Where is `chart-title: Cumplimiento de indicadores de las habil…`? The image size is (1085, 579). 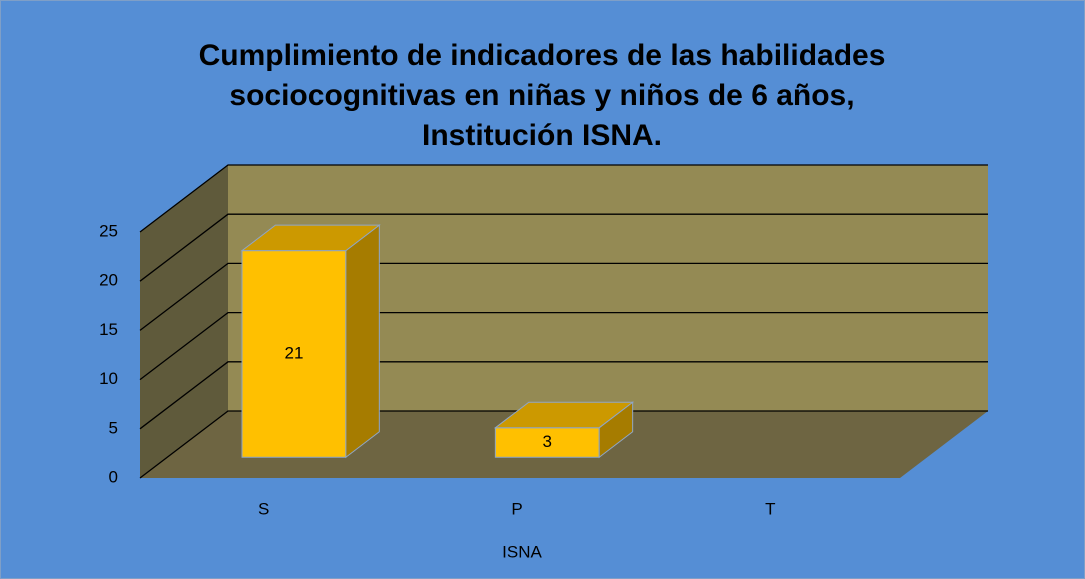 chart-title: Cumplimiento de indicadores de las habil… is located at coordinates (542, 95).